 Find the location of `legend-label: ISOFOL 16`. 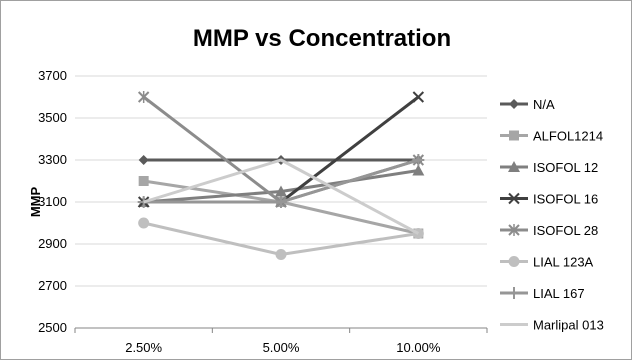

legend-label: ISOFOL 16 is located at coordinates (565, 199).